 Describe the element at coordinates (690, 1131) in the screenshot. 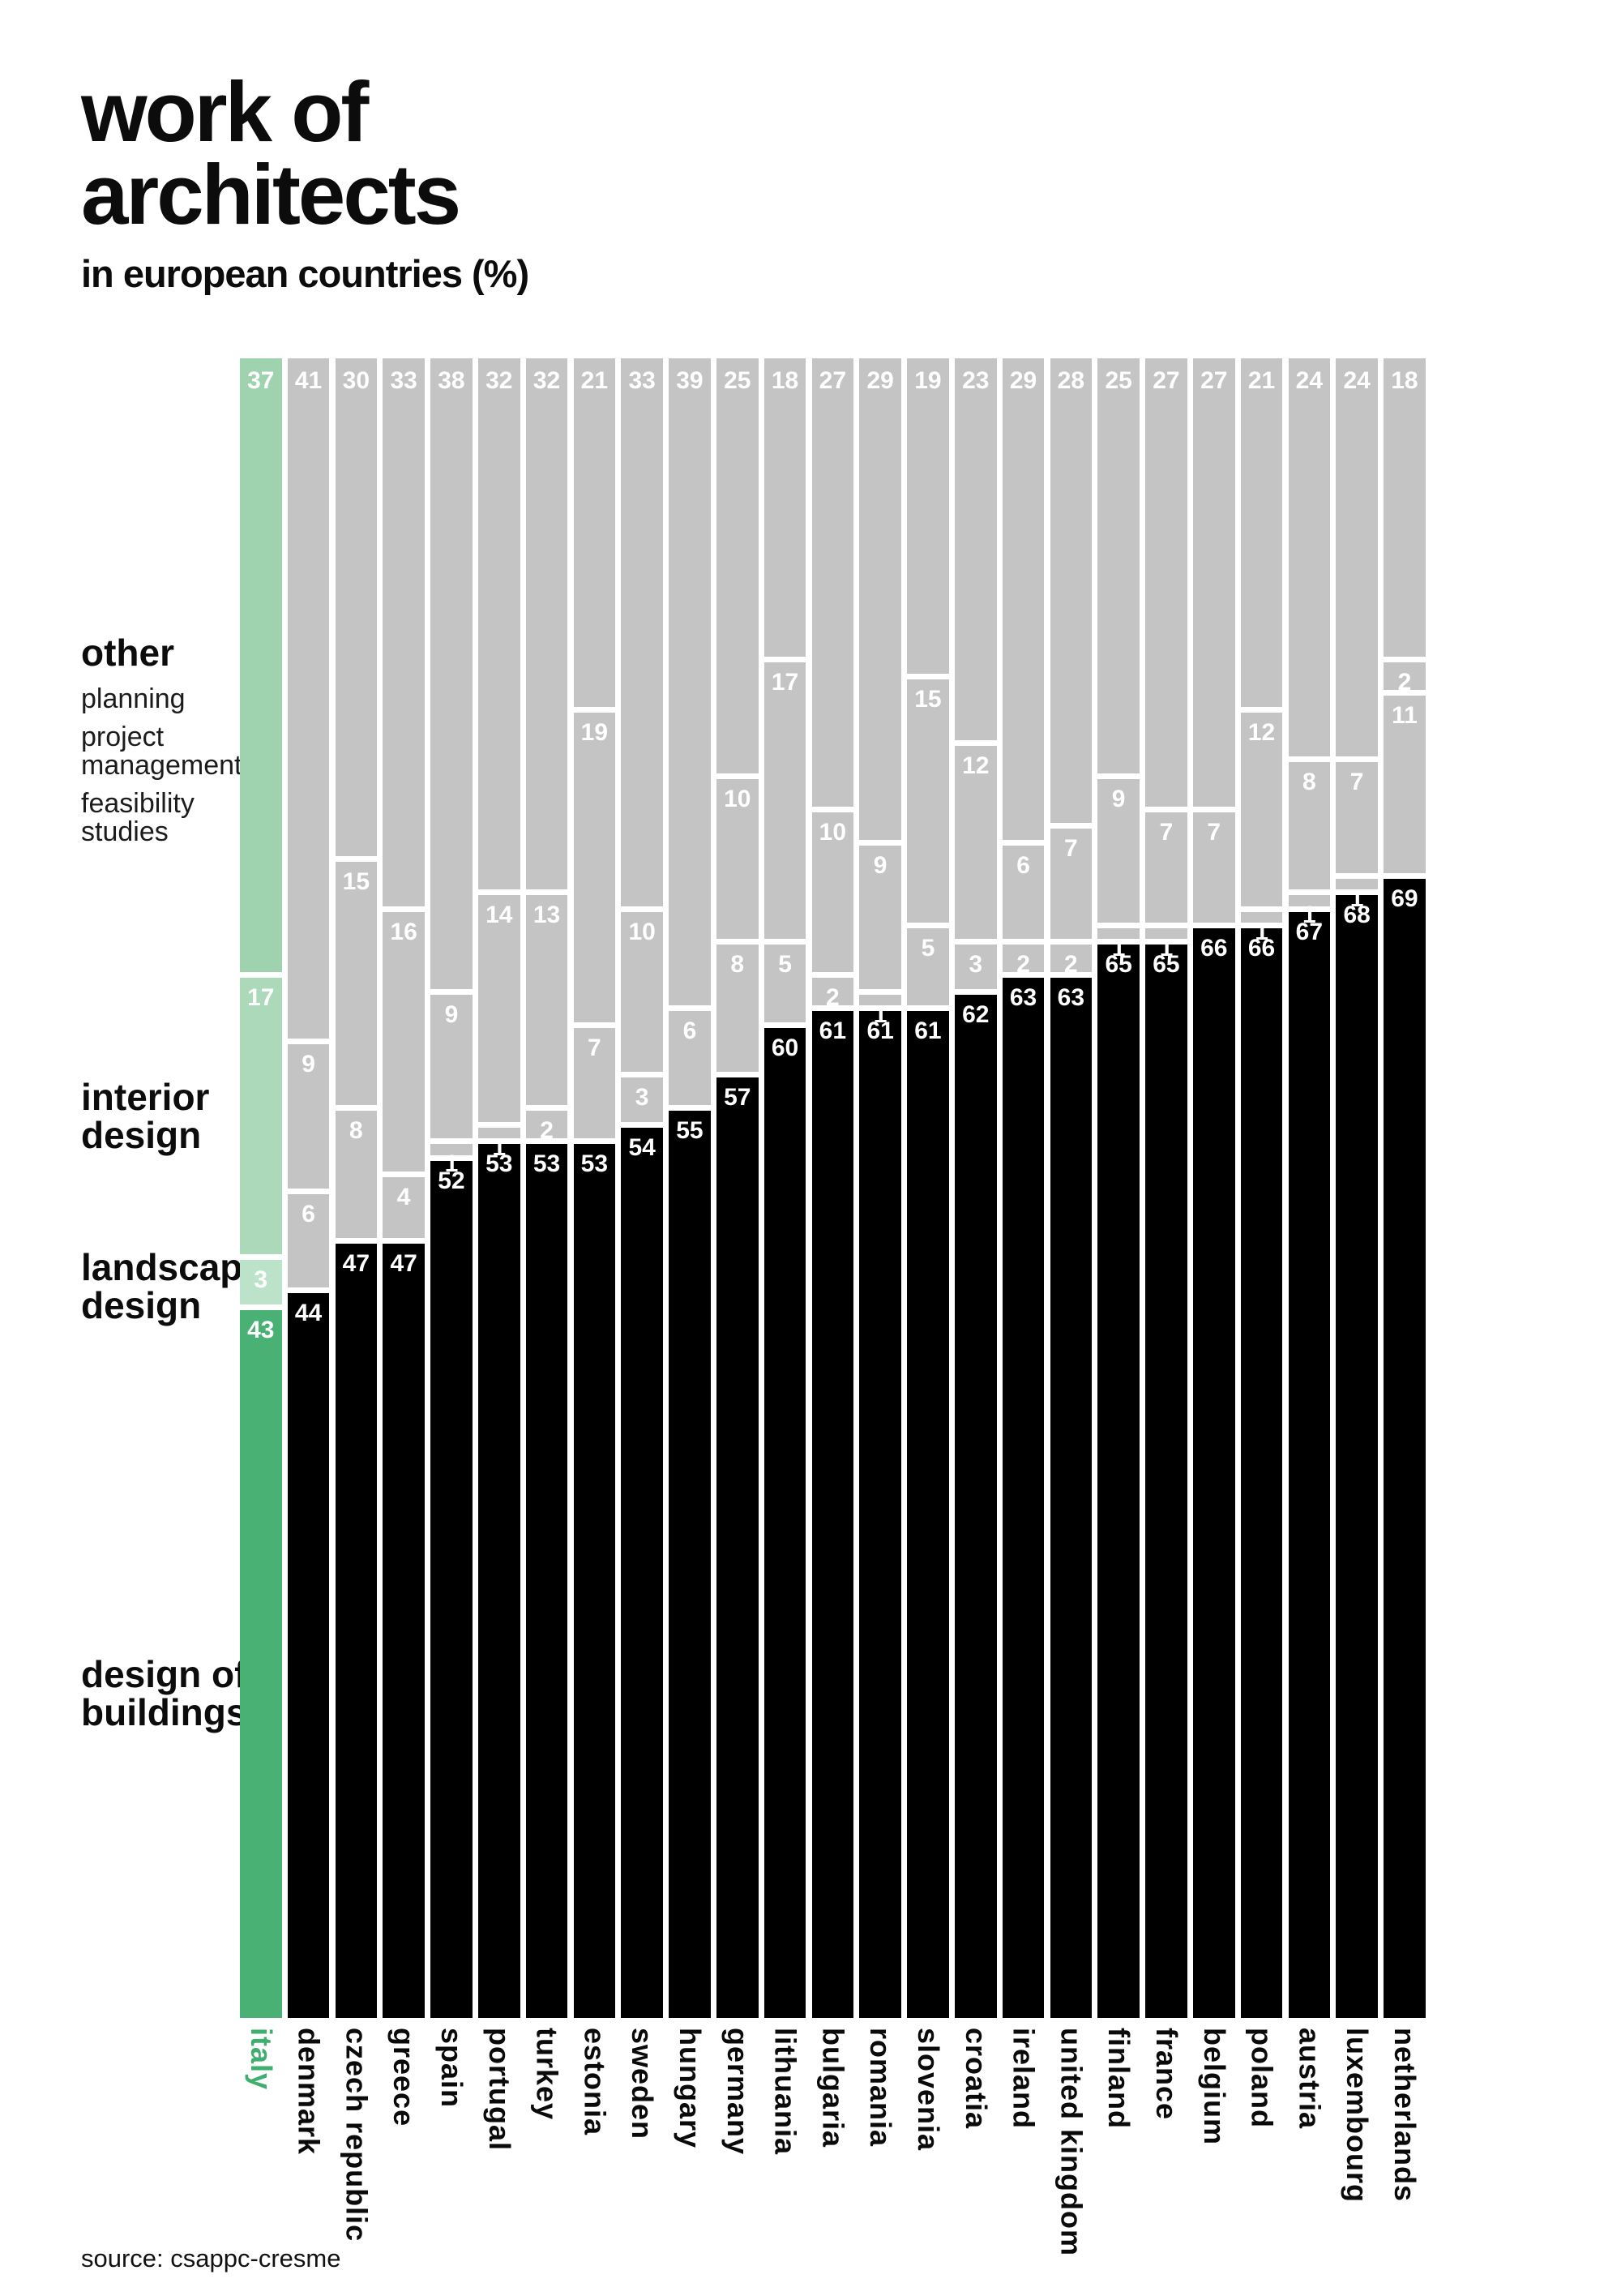

I see `segment-value: 55` at that location.